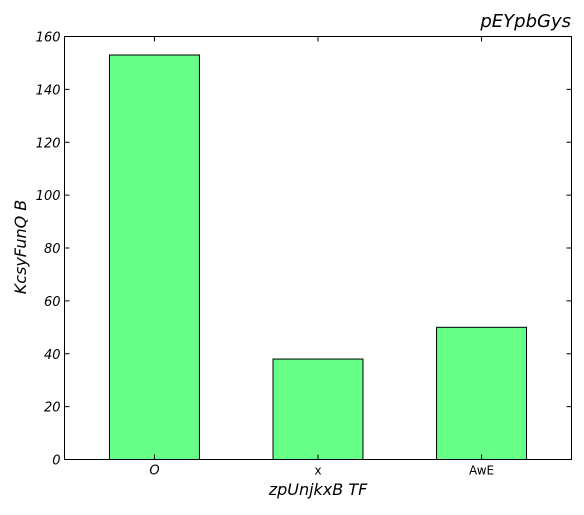  Describe the element at coordinates (318, 489) in the screenshot. I see `x-axis-label: zpUnjkxB TF` at that location.